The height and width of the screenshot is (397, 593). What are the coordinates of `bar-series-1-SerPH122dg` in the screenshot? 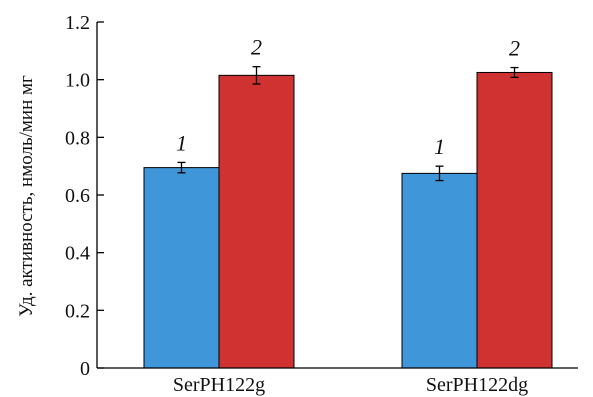 It's located at (439, 270).